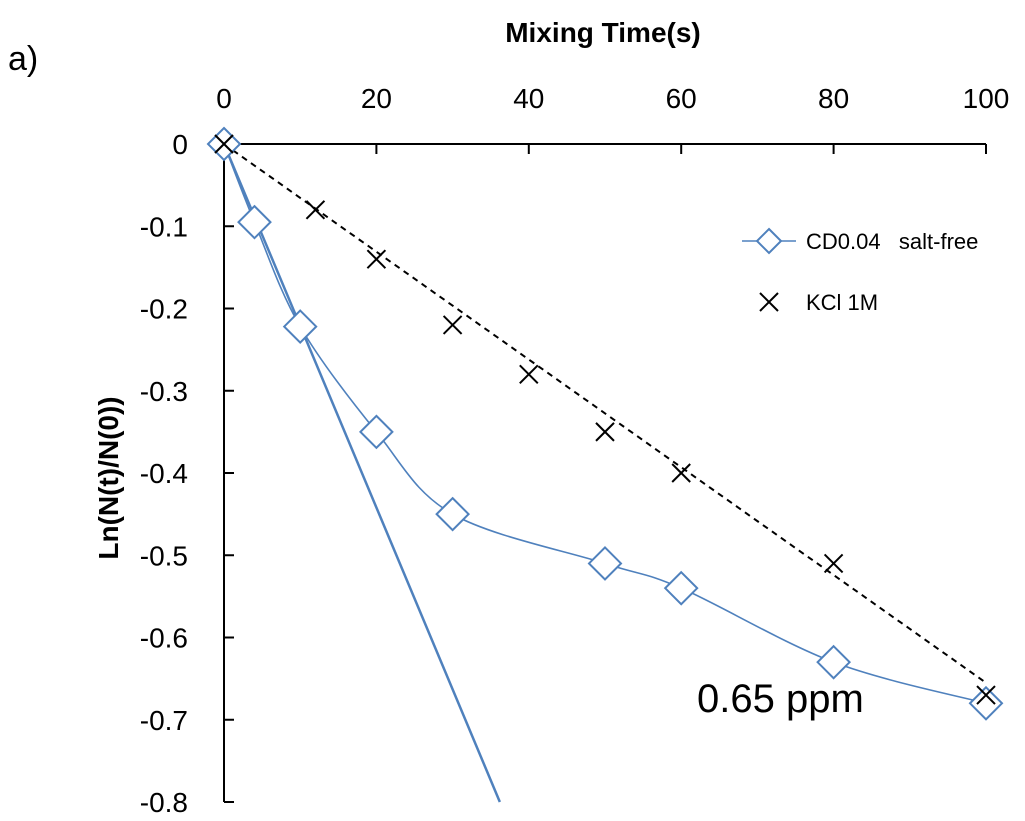 The height and width of the screenshot is (821, 1025). I want to click on x-tick-label: 100, so click(986, 98).